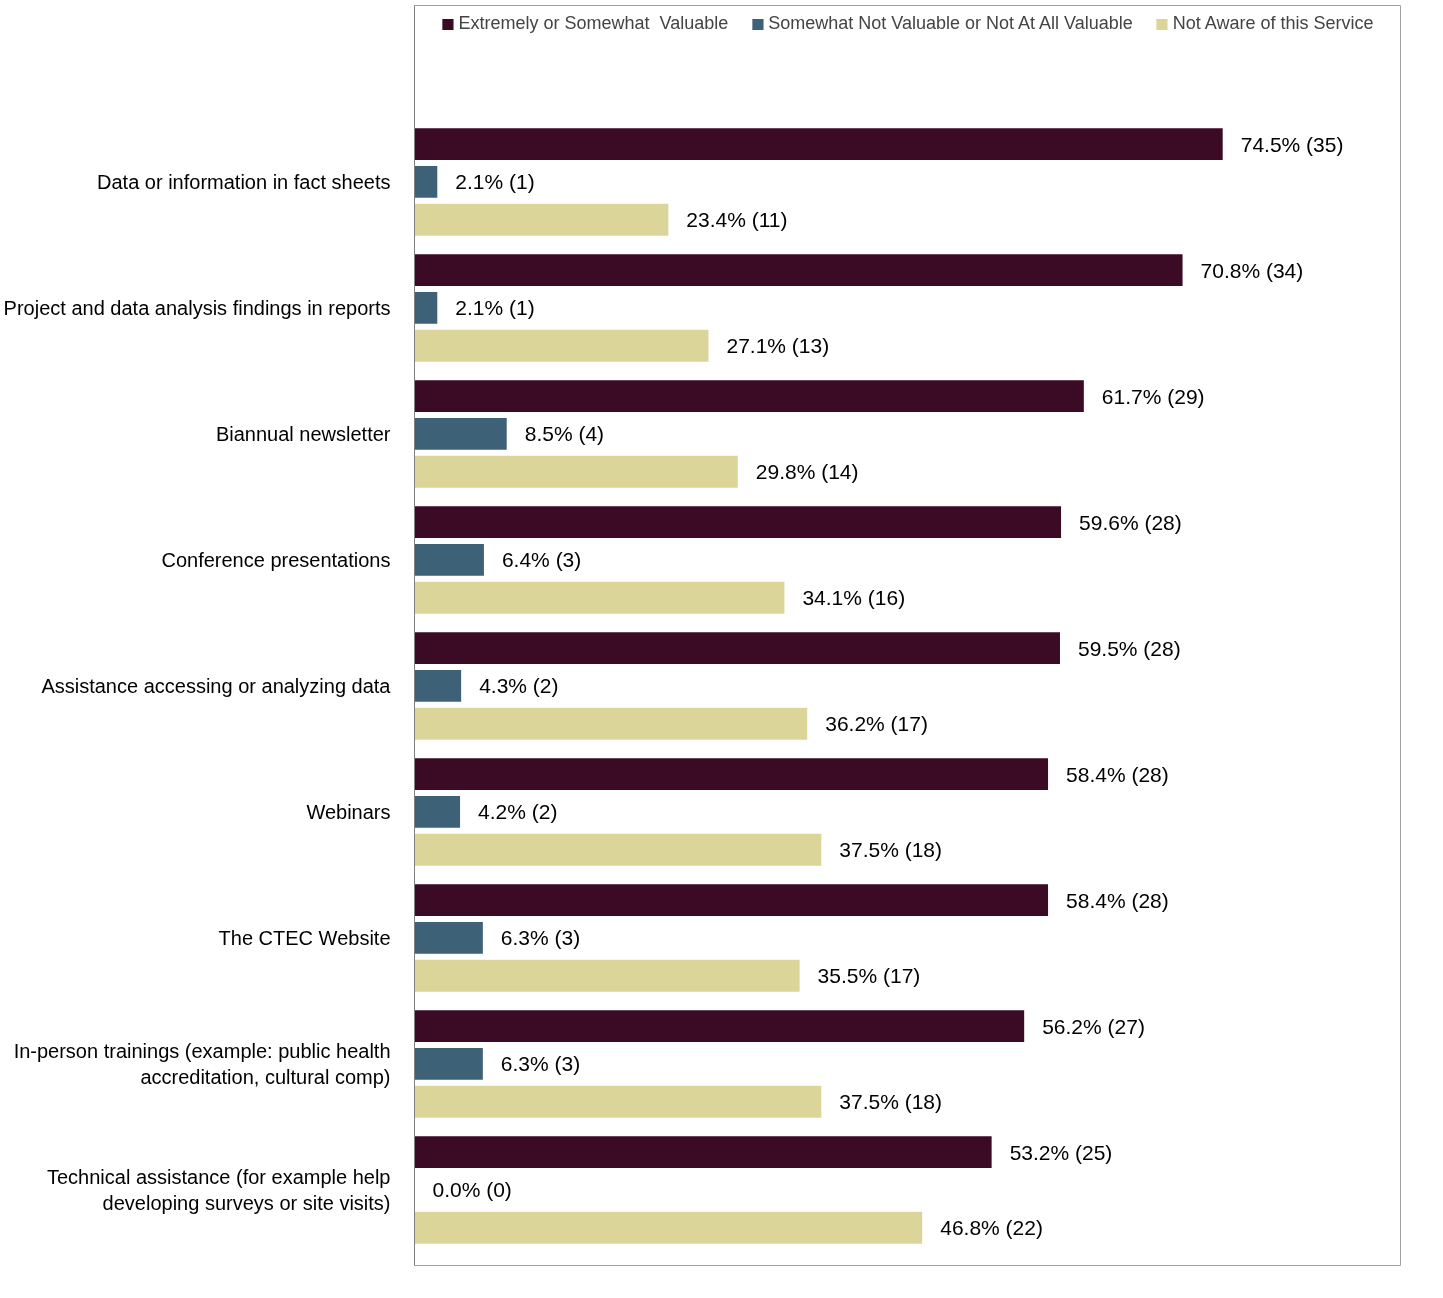 Image resolution: width=1443 pixels, height=1298 pixels. Describe the element at coordinates (218, 1190) in the screenshot. I see `y-tick-label: Technical assistance (for example help developing surveys or site visits)` at that location.